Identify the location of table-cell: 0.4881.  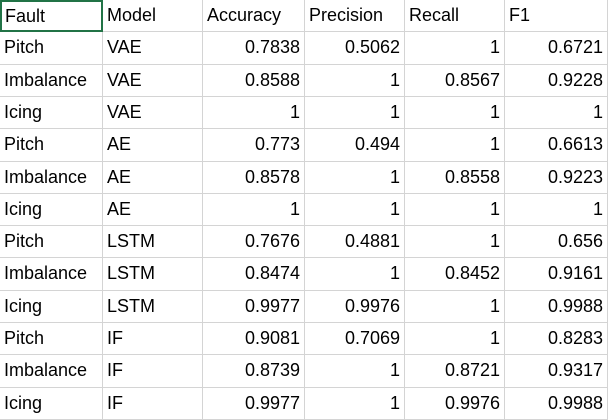
(355, 242).